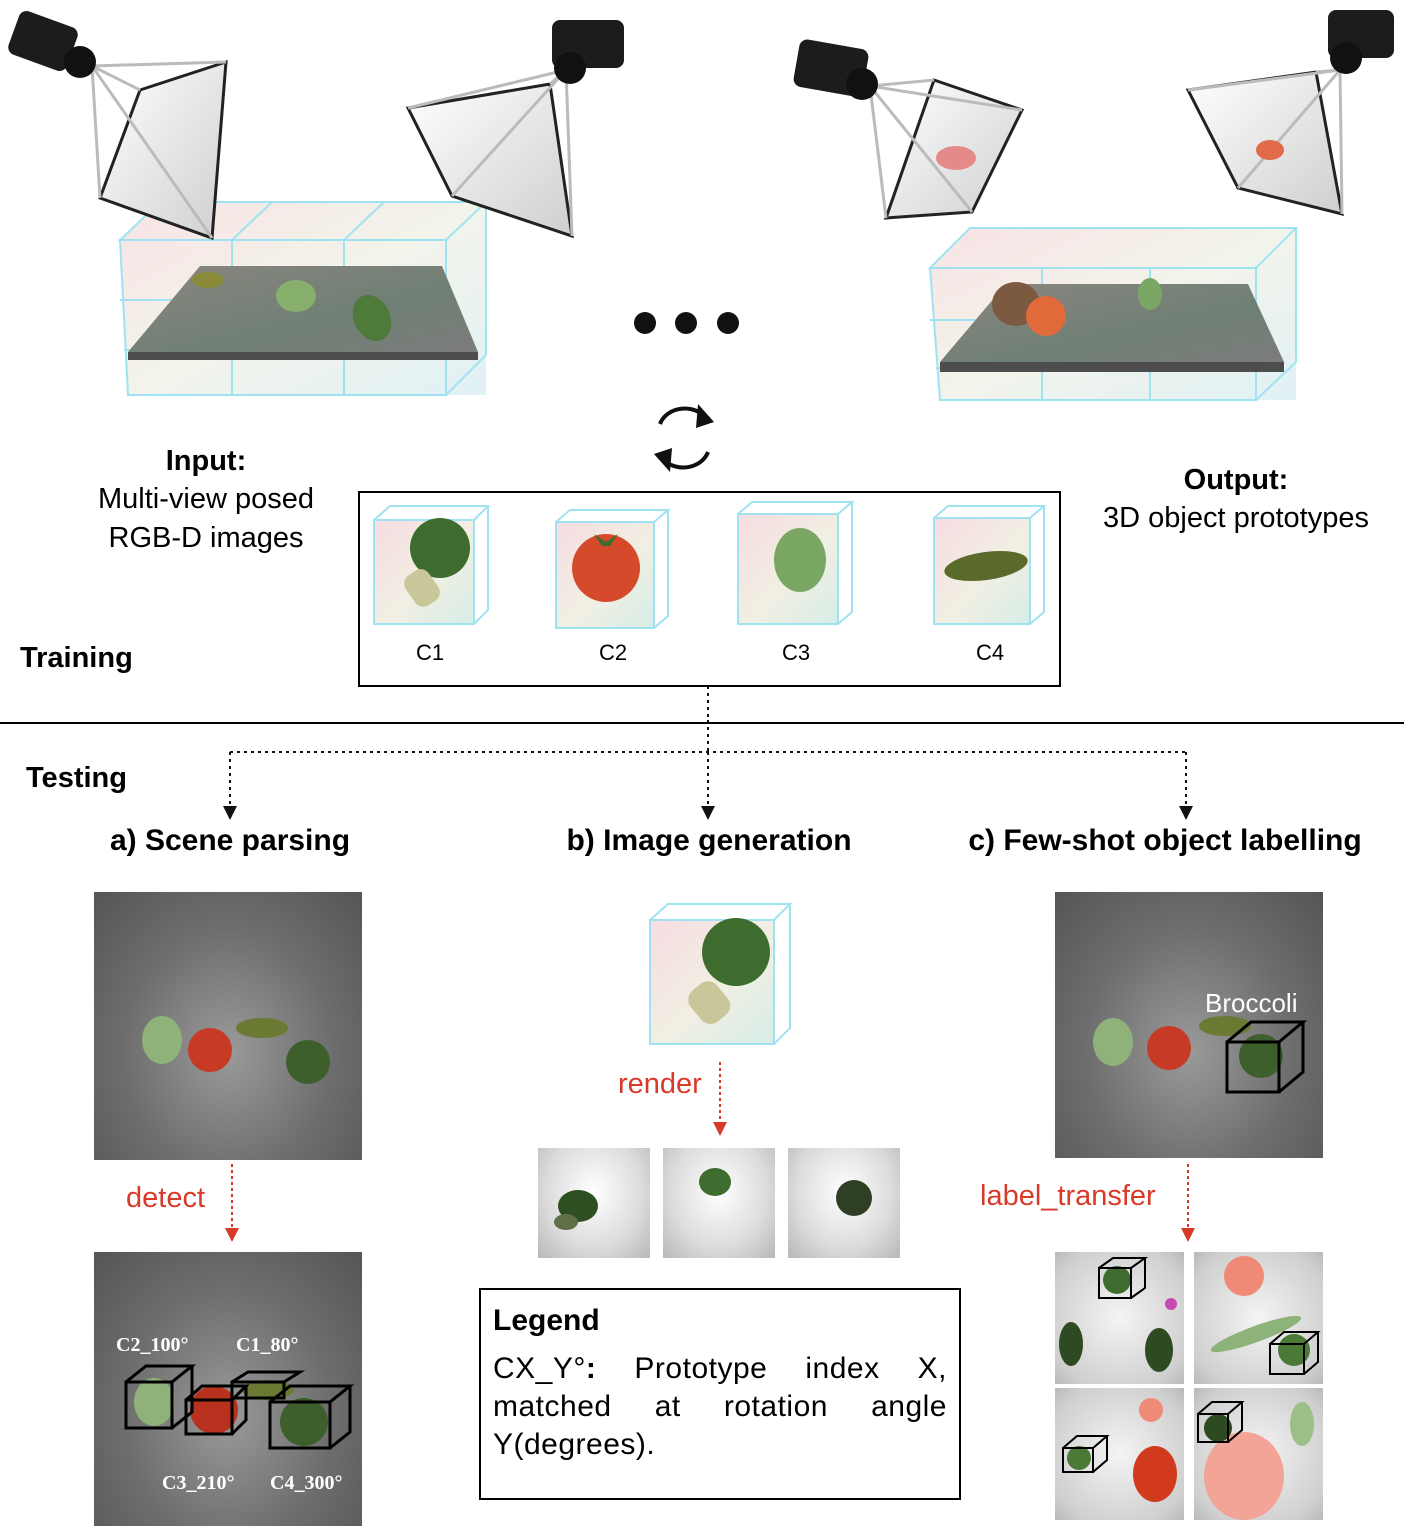  Describe the element at coordinates (306, 1483) in the screenshot. I see `detection-label-c4: C4_300°` at that location.